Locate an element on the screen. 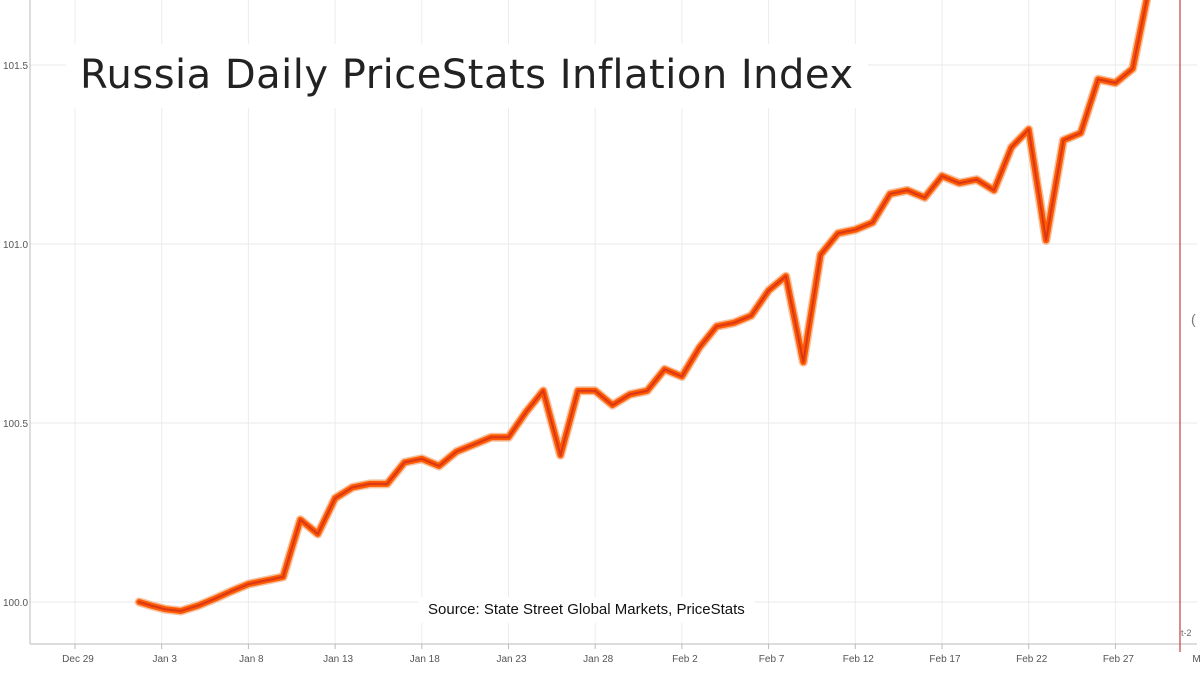 This screenshot has height=674, width=1200. y-tick-label: 100.0 is located at coordinates (15, 603).